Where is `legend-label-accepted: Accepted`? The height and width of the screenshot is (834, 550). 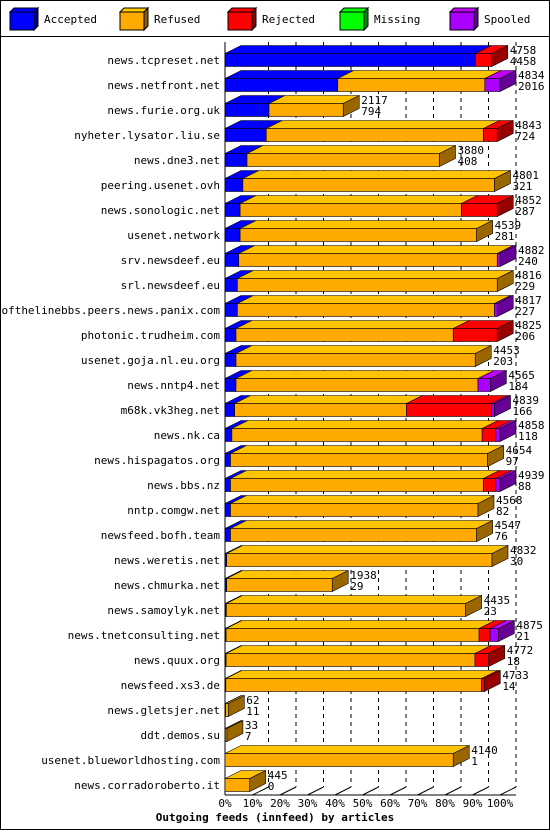 legend-label-accepted: Accepted is located at coordinates (70, 19).